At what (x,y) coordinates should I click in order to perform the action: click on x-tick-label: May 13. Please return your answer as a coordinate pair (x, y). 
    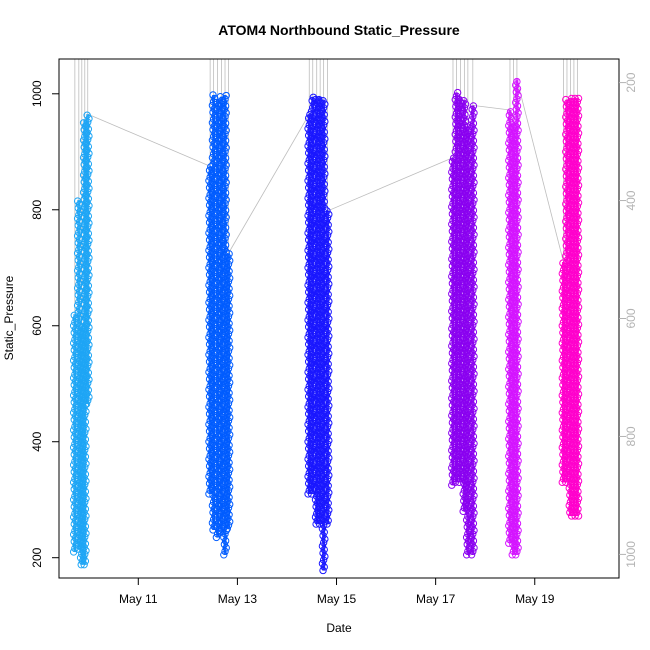
    Looking at the image, I should click on (238, 599).